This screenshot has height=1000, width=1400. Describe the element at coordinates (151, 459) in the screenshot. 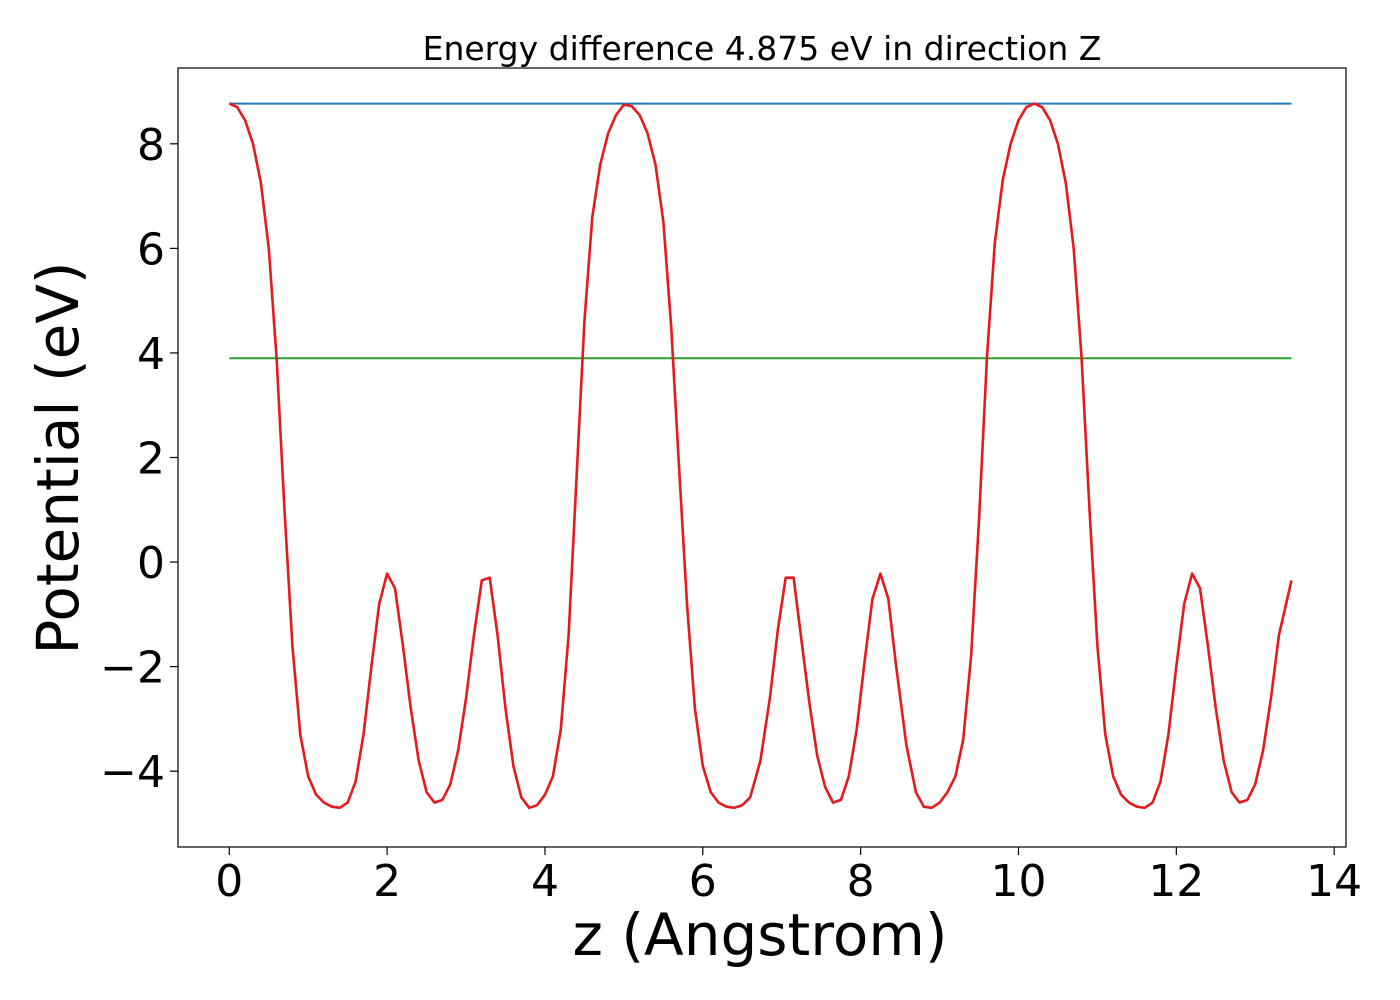

I see `y-tick-label: 2` at that location.